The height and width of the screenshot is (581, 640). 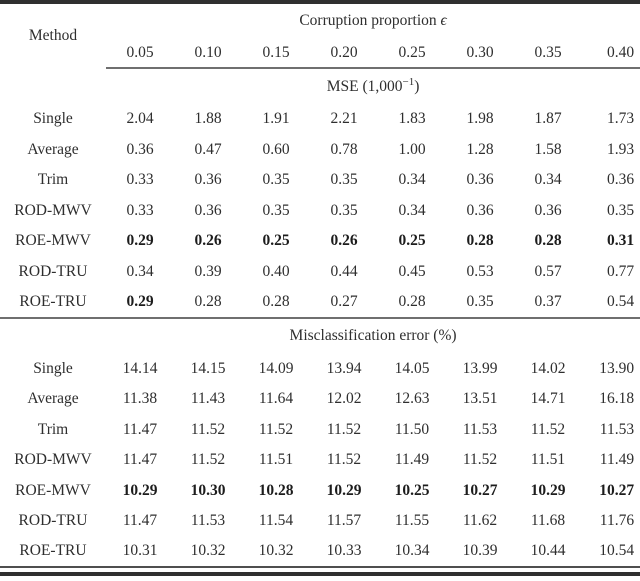 I want to click on value-cell: 11.50, so click(x=412, y=429).